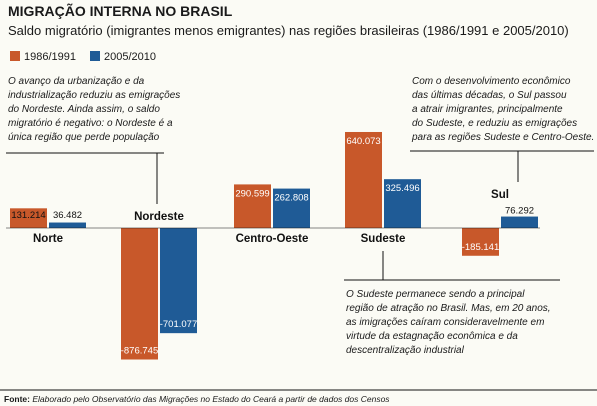 The height and width of the screenshot is (406, 597). What do you see at coordinates (83, 57) in the screenshot?
I see `legend: 1986/1991 2005/2010` at bounding box center [83, 57].